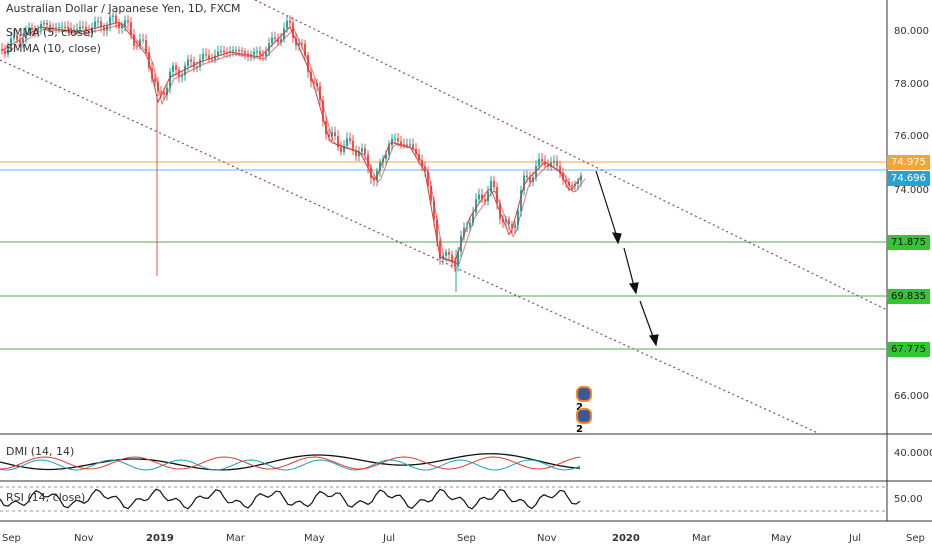 This screenshot has width=932, height=550. Describe the element at coordinates (235, 538) in the screenshot. I see `time-tick: Mar` at that location.